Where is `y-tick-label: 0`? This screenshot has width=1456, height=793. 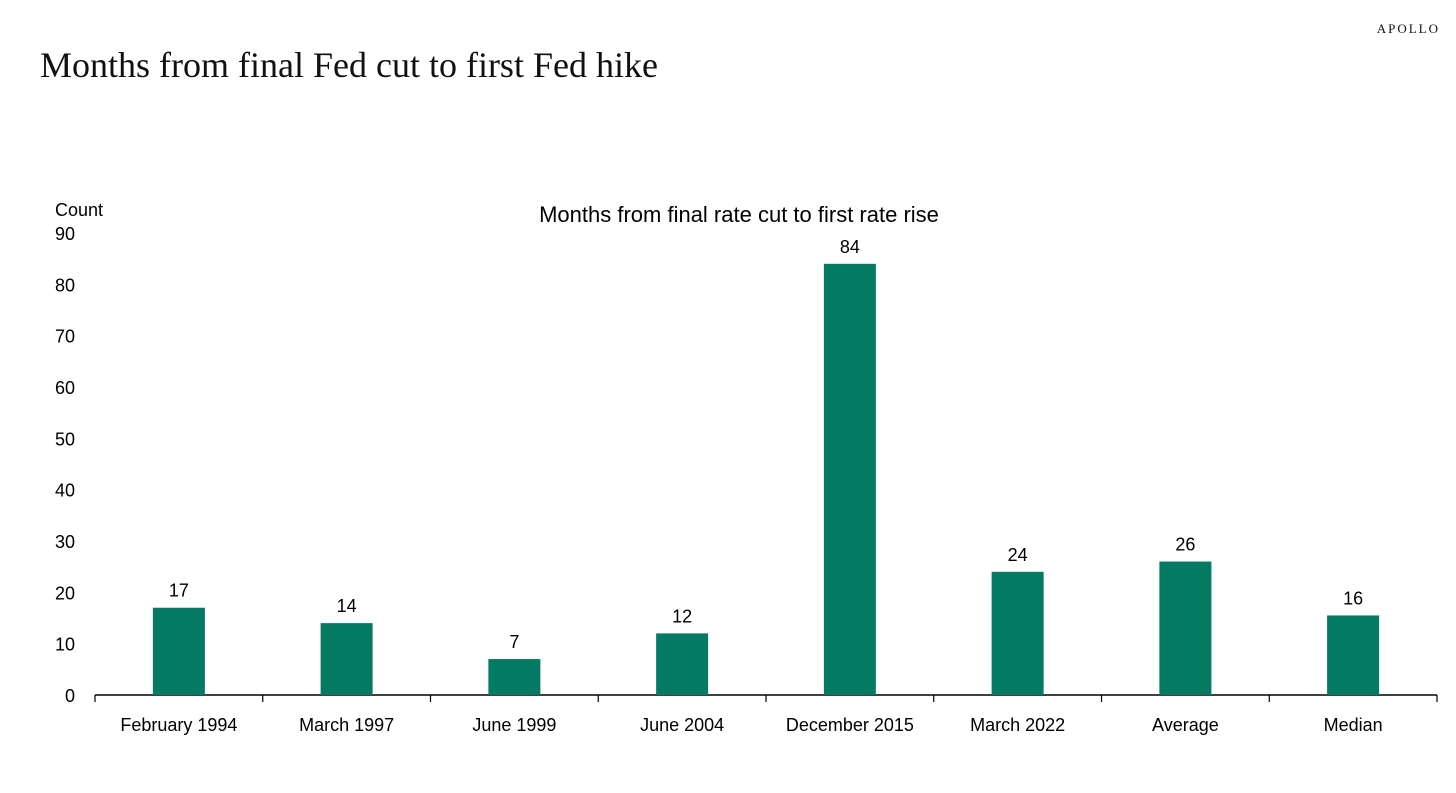 y-tick-label: 0 is located at coordinates (70, 696).